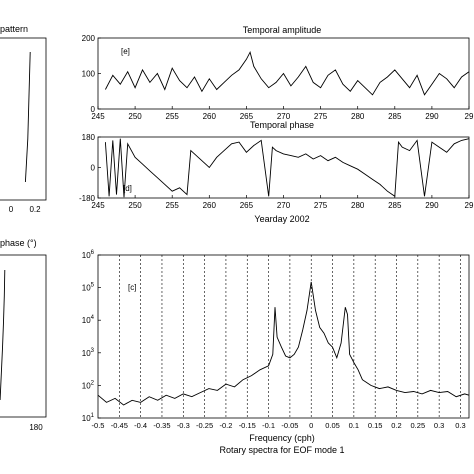 The width and height of the screenshot is (474, 474). I want to click on spectra-xtick-14: 0.2, so click(396, 425).